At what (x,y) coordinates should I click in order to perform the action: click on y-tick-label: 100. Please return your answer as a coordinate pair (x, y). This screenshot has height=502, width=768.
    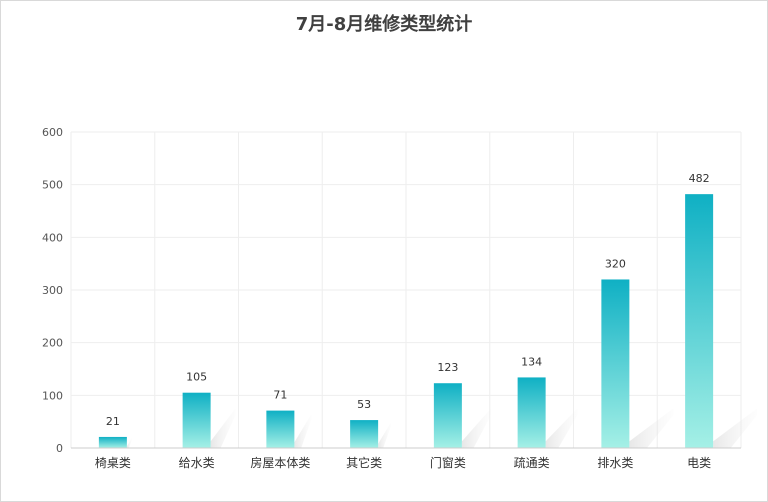
    Looking at the image, I should click on (52, 395).